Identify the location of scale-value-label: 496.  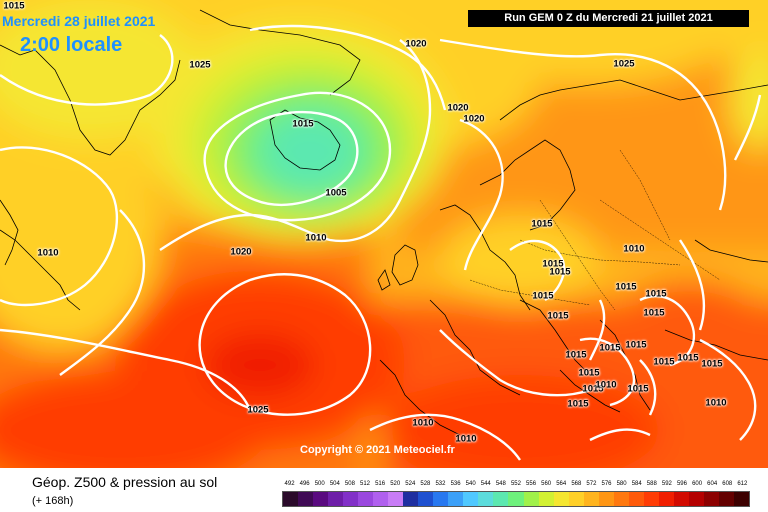
(304, 484).